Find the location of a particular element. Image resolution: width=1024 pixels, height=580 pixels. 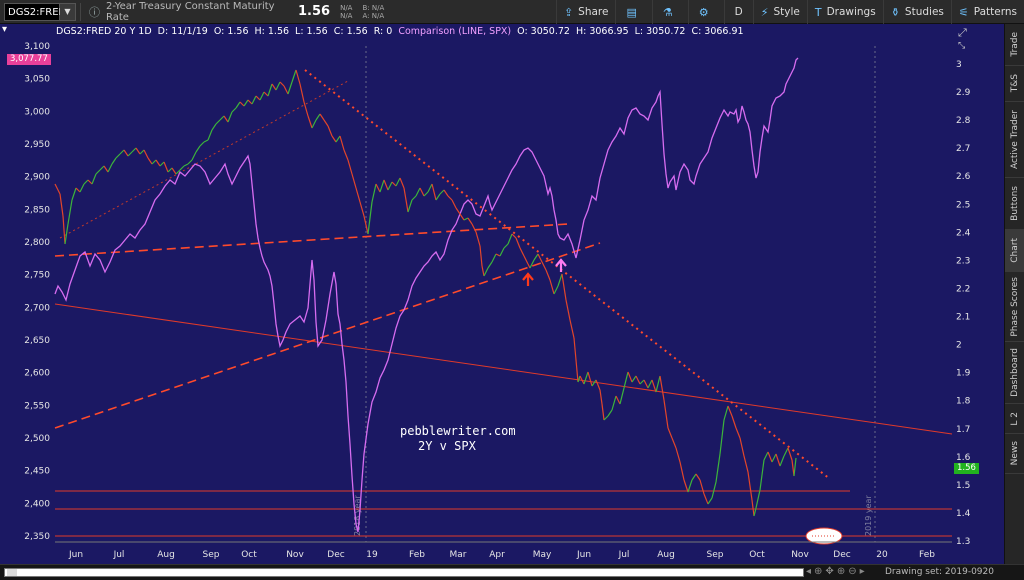

scroll-left-icon: ◂ is located at coordinates (809, 571).